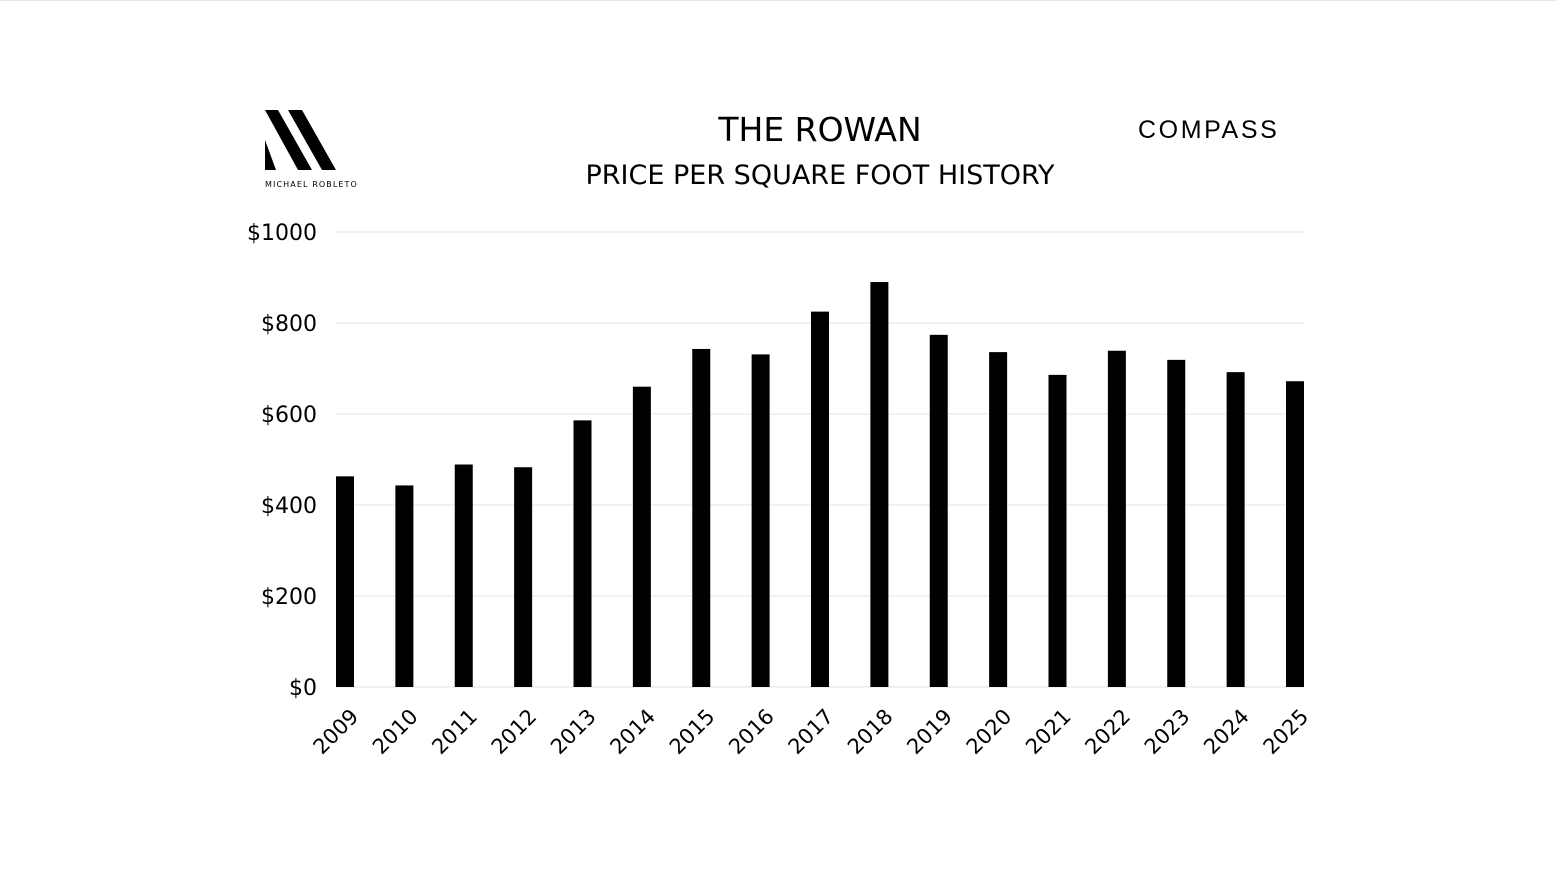  Describe the element at coordinates (1107, 731) in the screenshot. I see `x-tick-label: 2022` at that location.